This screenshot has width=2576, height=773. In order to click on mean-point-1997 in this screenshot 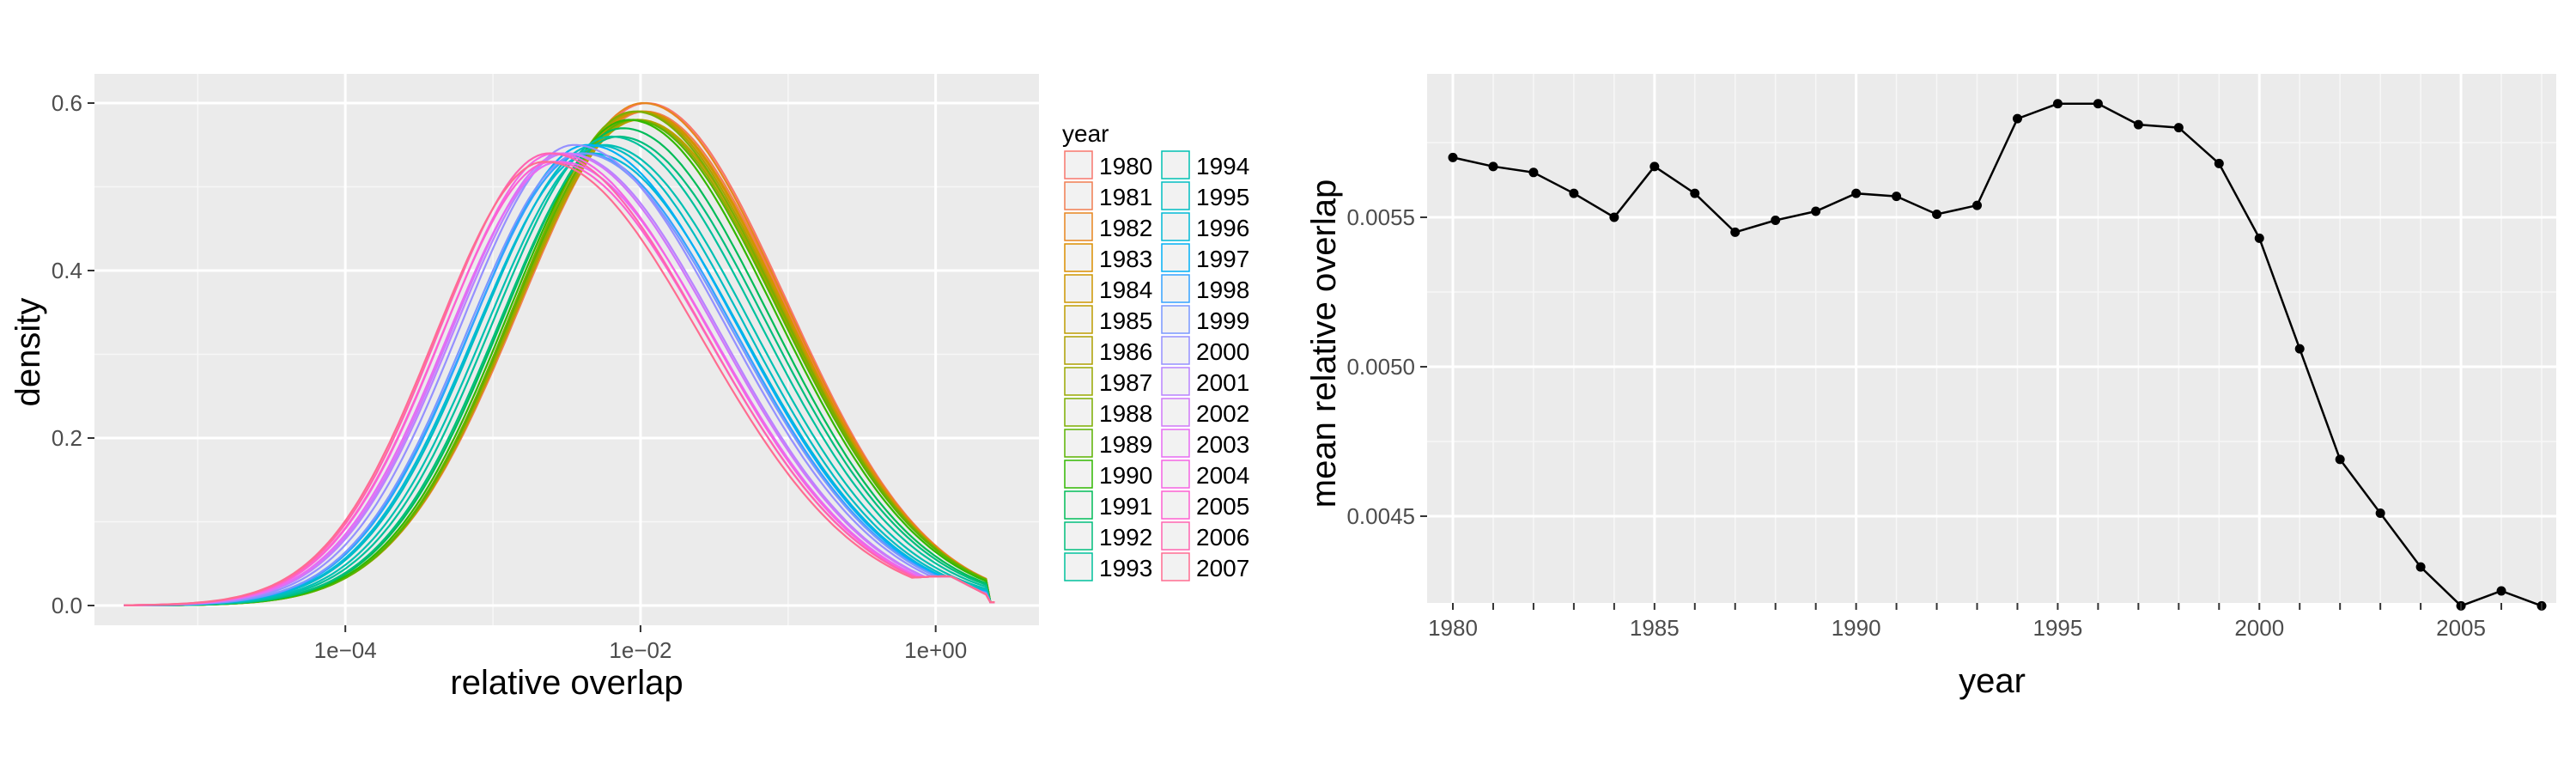, I will do `click(2138, 125)`.